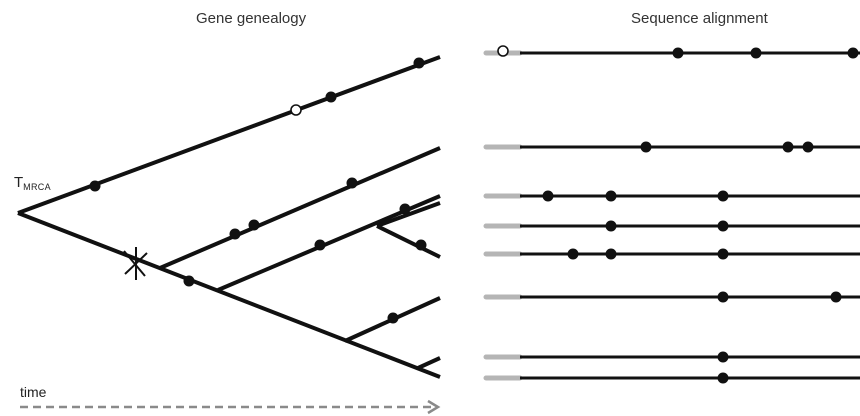  I want to click on time-arrow, so click(230, 407).